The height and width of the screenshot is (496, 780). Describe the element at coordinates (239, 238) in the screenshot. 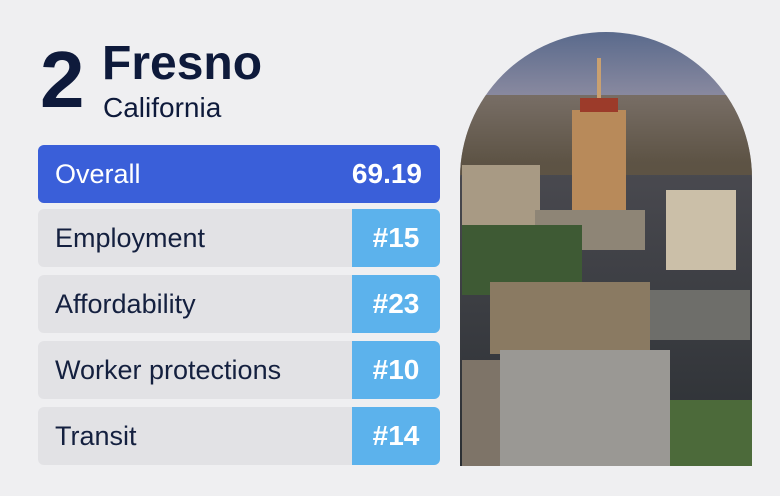

I see `metric-row: Employment #15` at that location.